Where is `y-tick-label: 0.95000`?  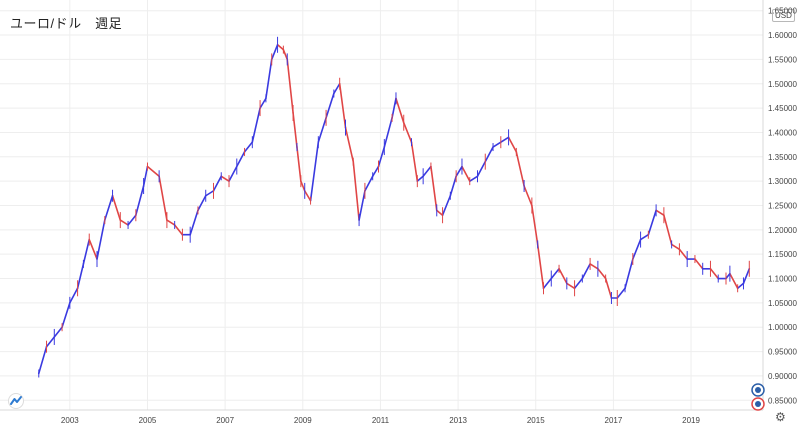 y-tick-label: 0.95000 is located at coordinates (782, 352).